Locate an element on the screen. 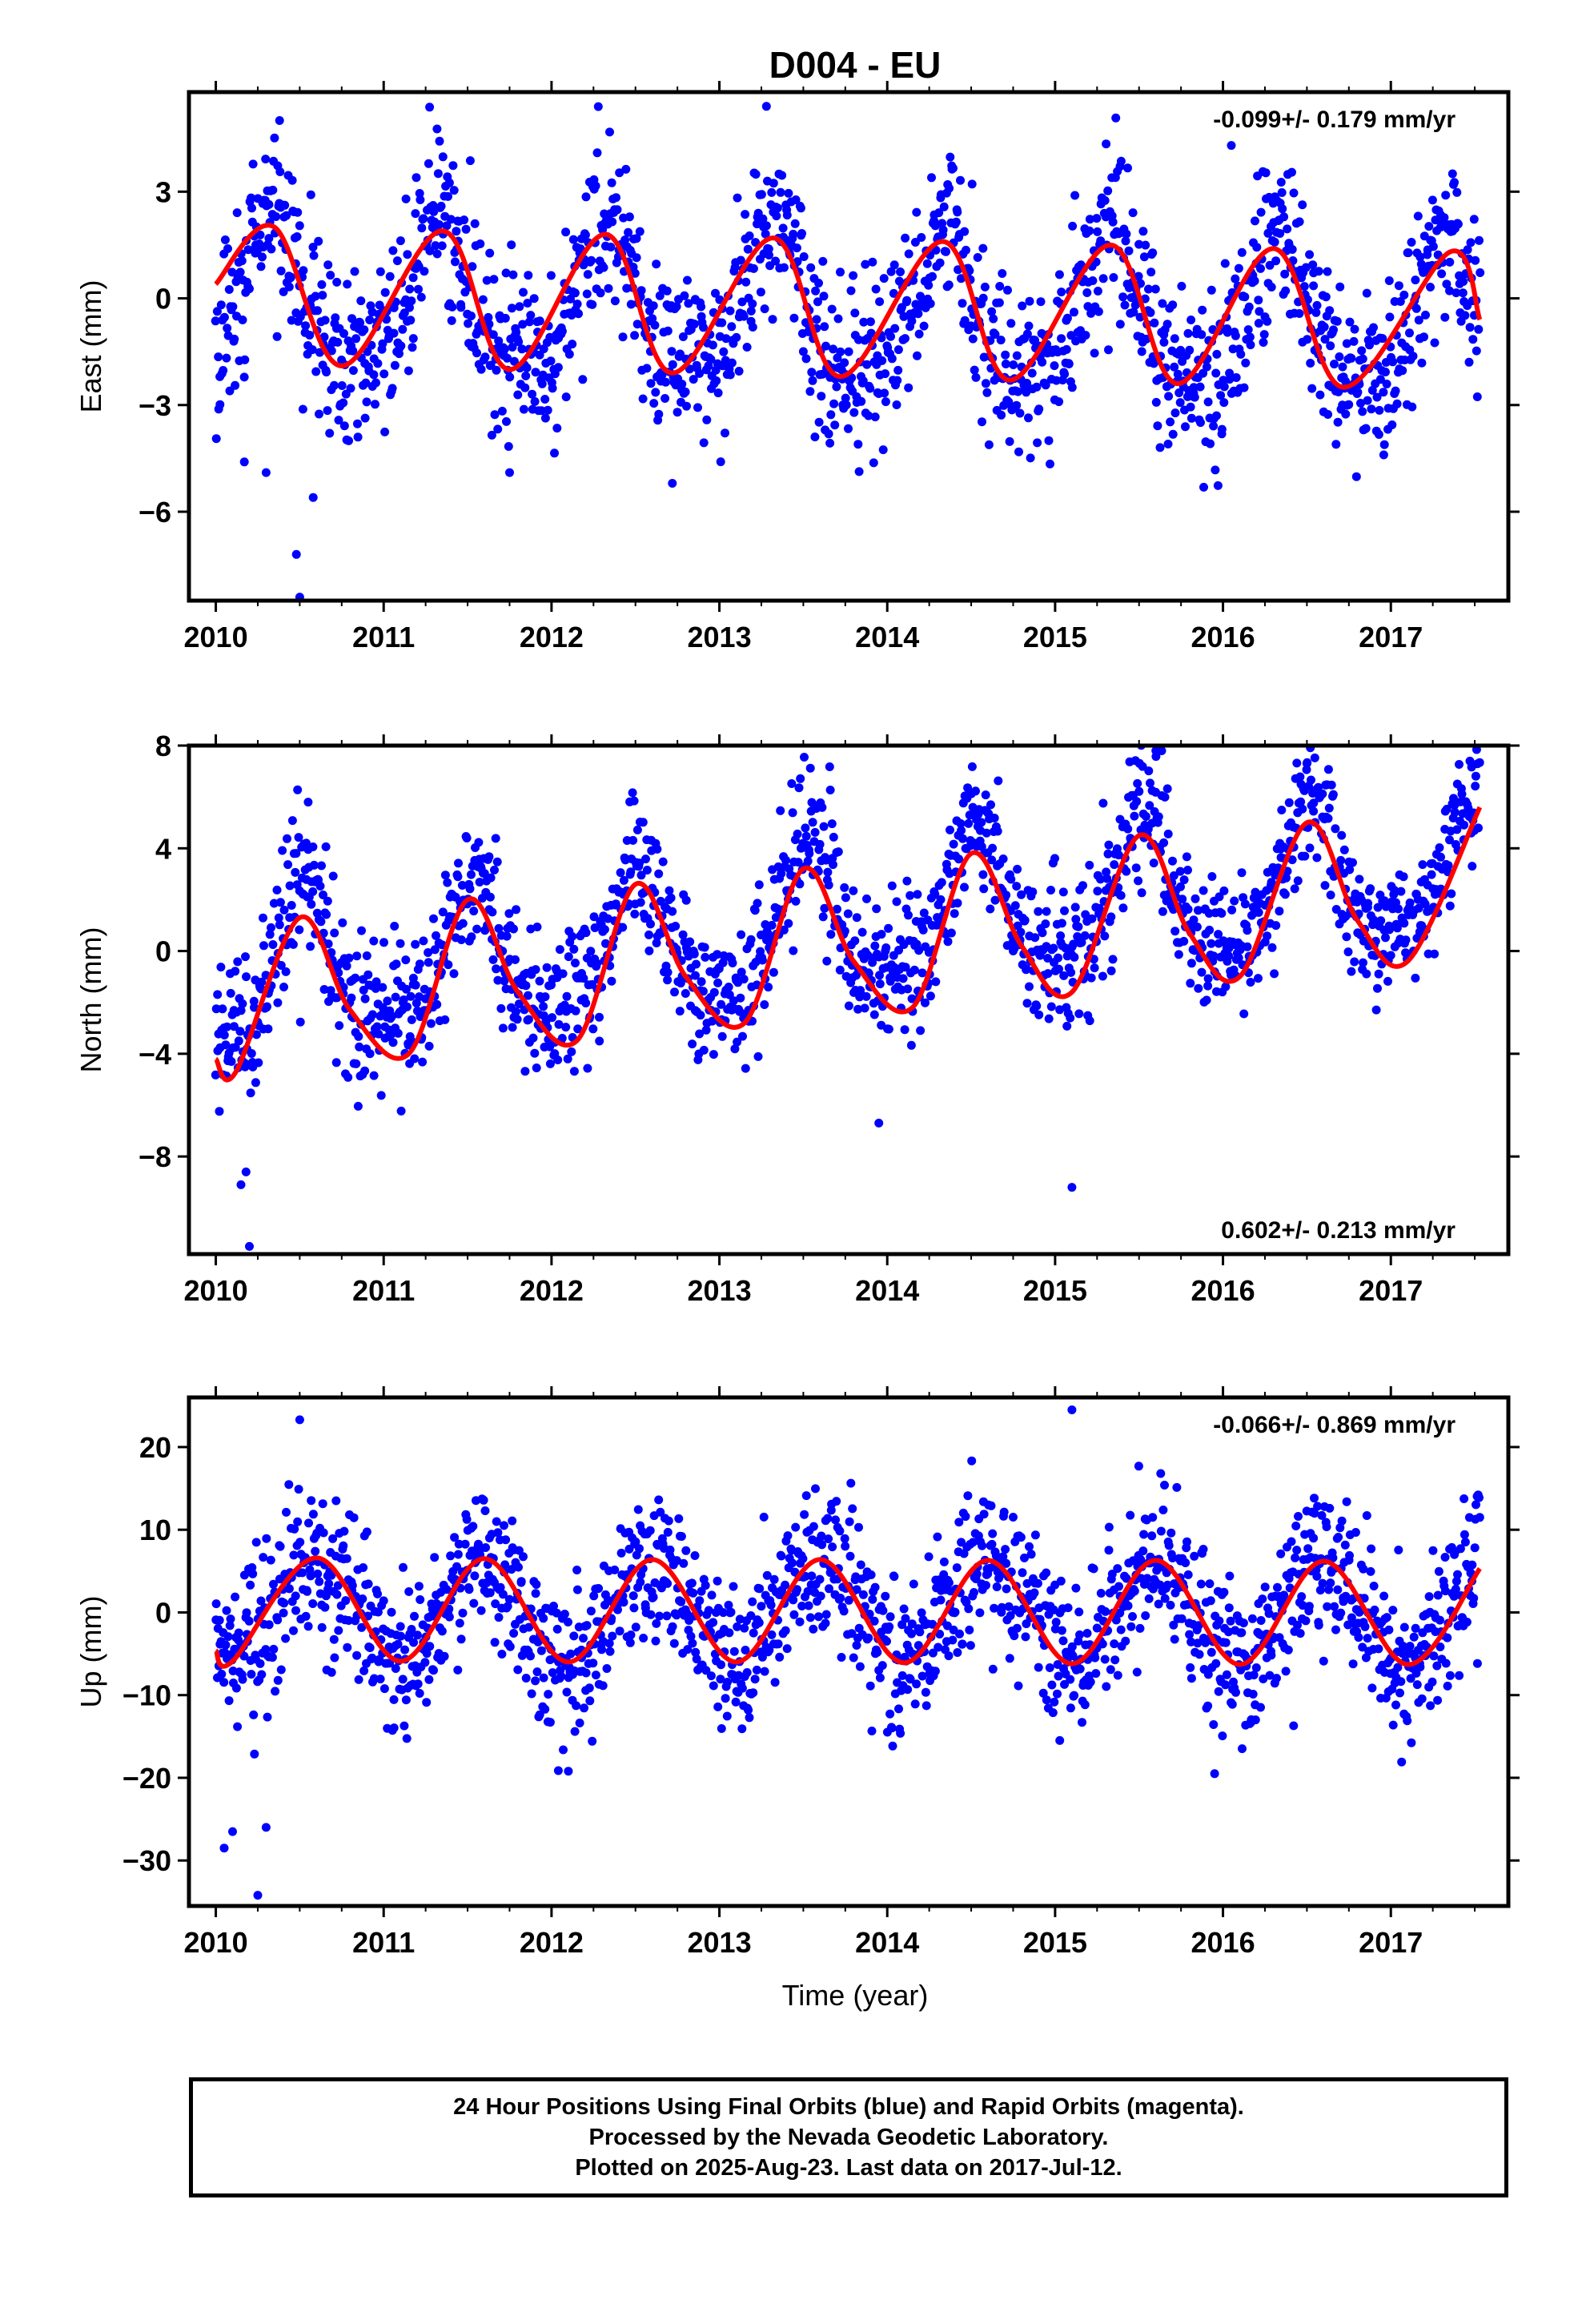 This screenshot has width=1582, height=2324. y-tick-label: −8 is located at coordinates (155, 1156).